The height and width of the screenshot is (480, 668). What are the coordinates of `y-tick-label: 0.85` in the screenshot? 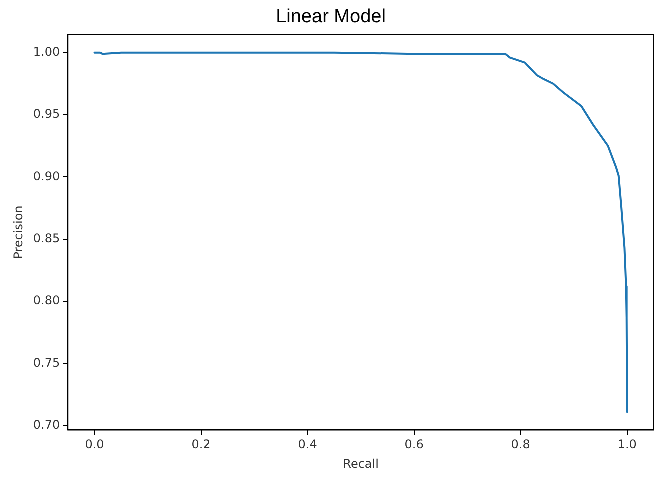 It's located at (46, 238).